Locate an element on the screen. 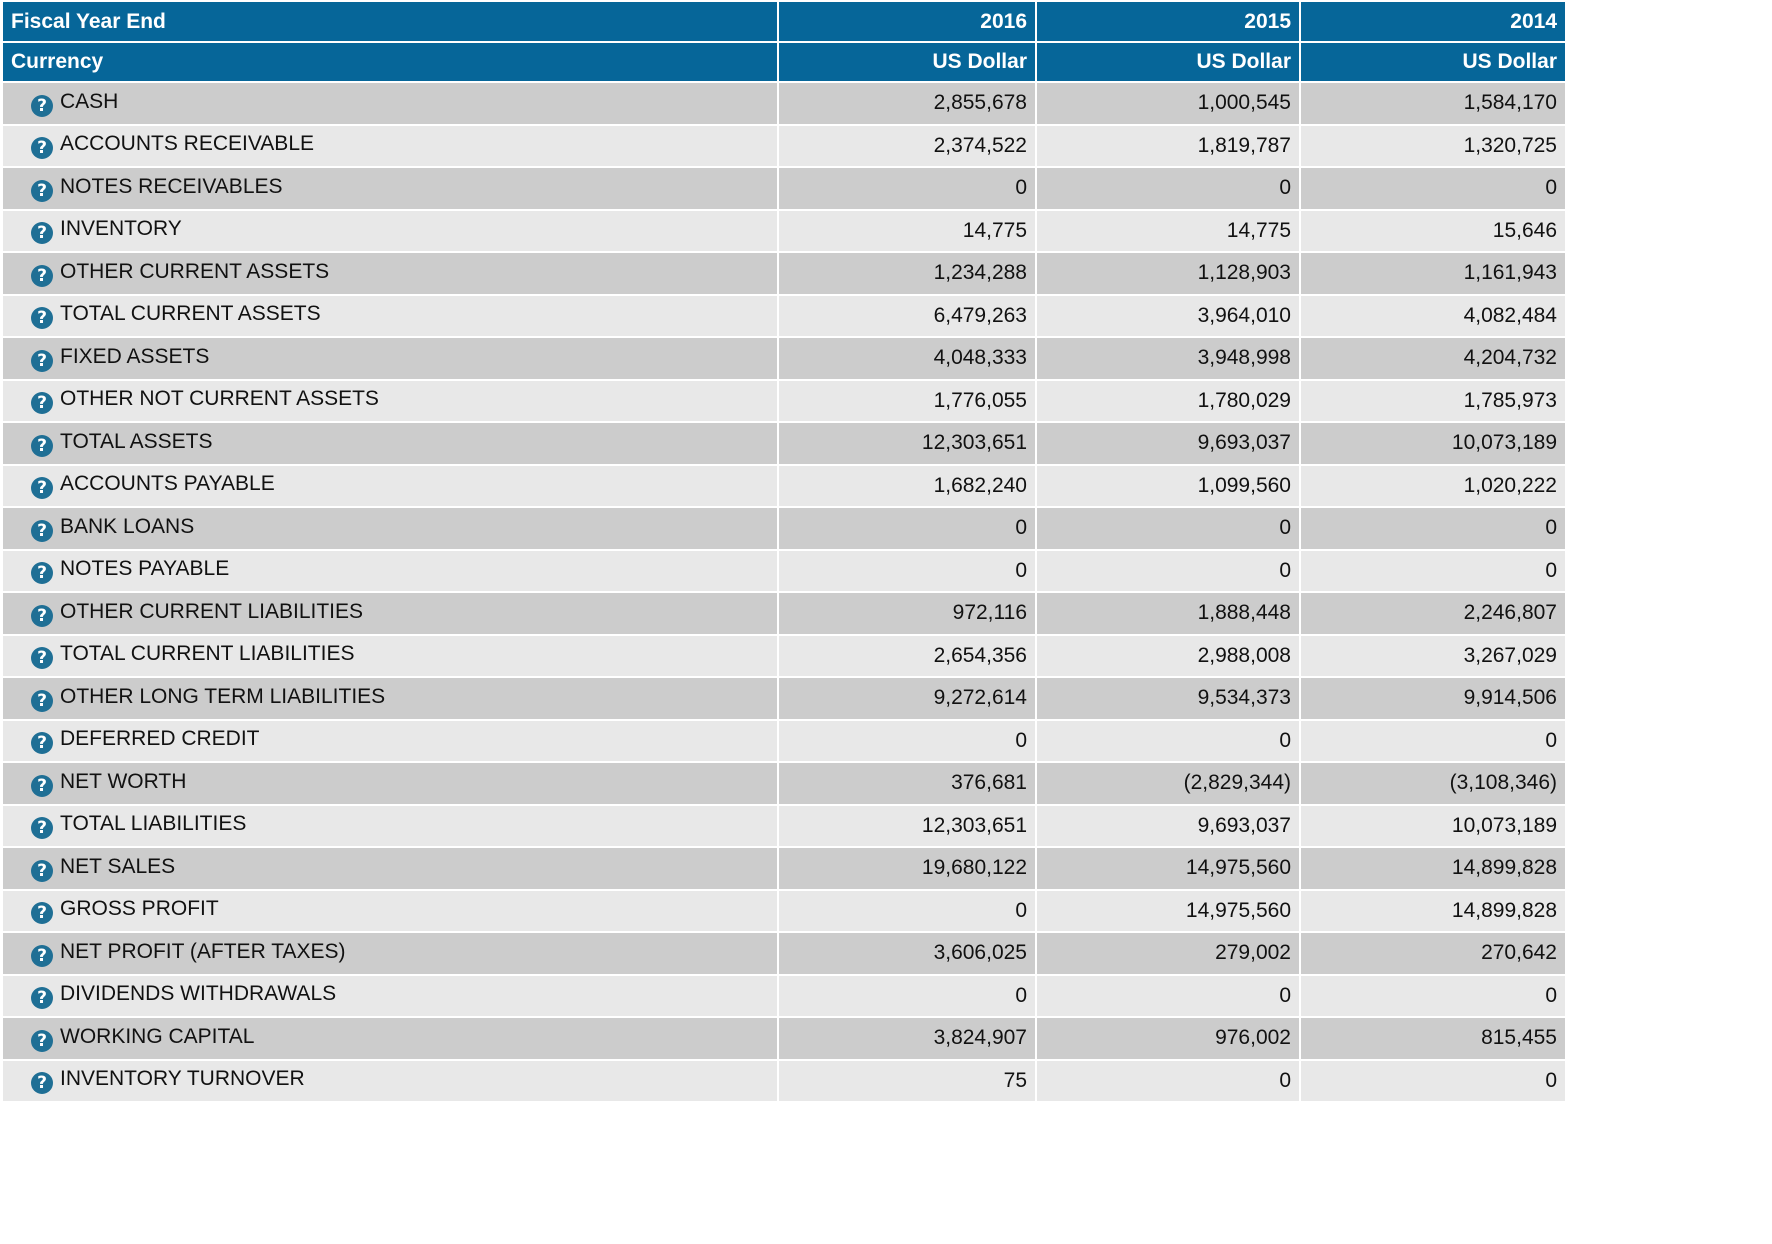 The image size is (1772, 1244). value-cell-2015: 279,002 is located at coordinates (1168, 954).